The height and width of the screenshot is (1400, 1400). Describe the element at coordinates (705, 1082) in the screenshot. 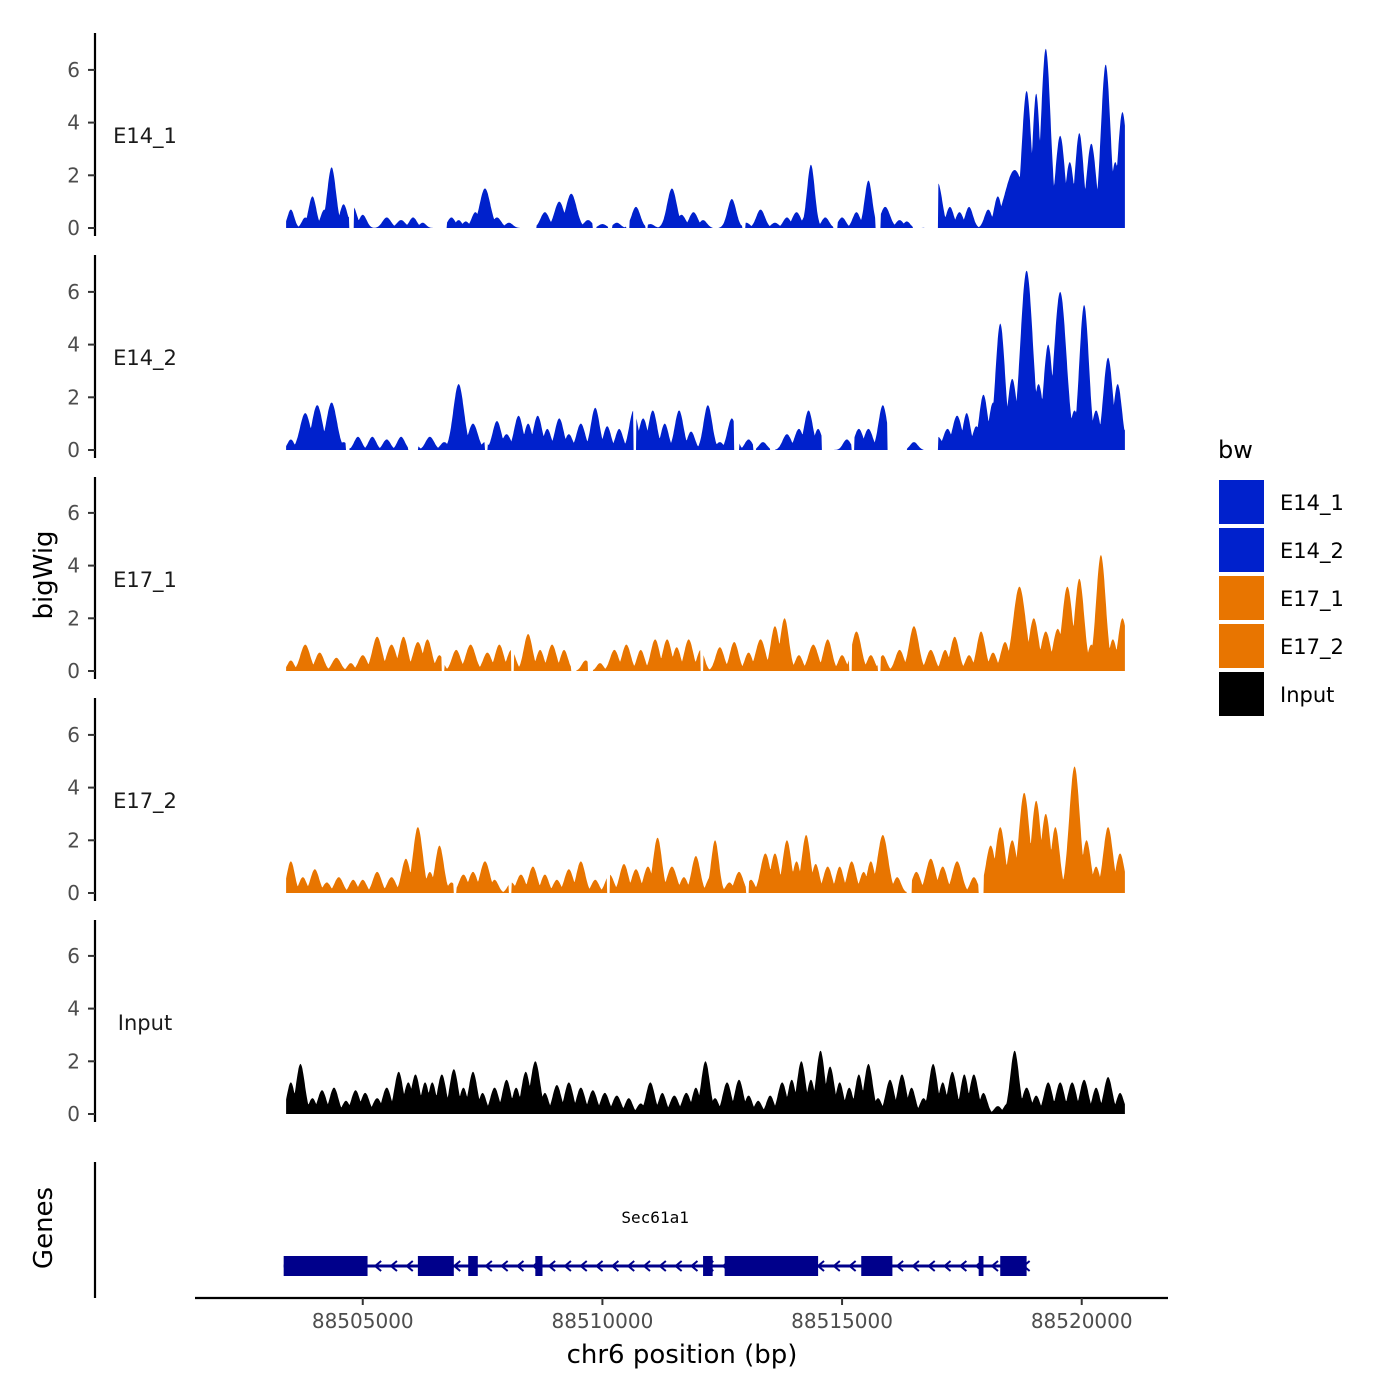

I see `signal-area-Input` at that location.